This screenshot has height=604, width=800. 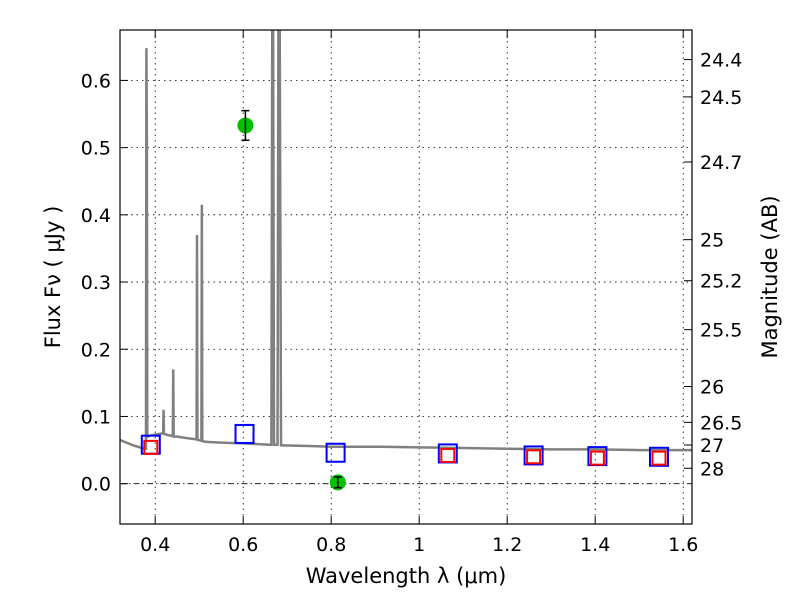 I want to click on x-tick-label: 1.4, so click(x=595, y=545).